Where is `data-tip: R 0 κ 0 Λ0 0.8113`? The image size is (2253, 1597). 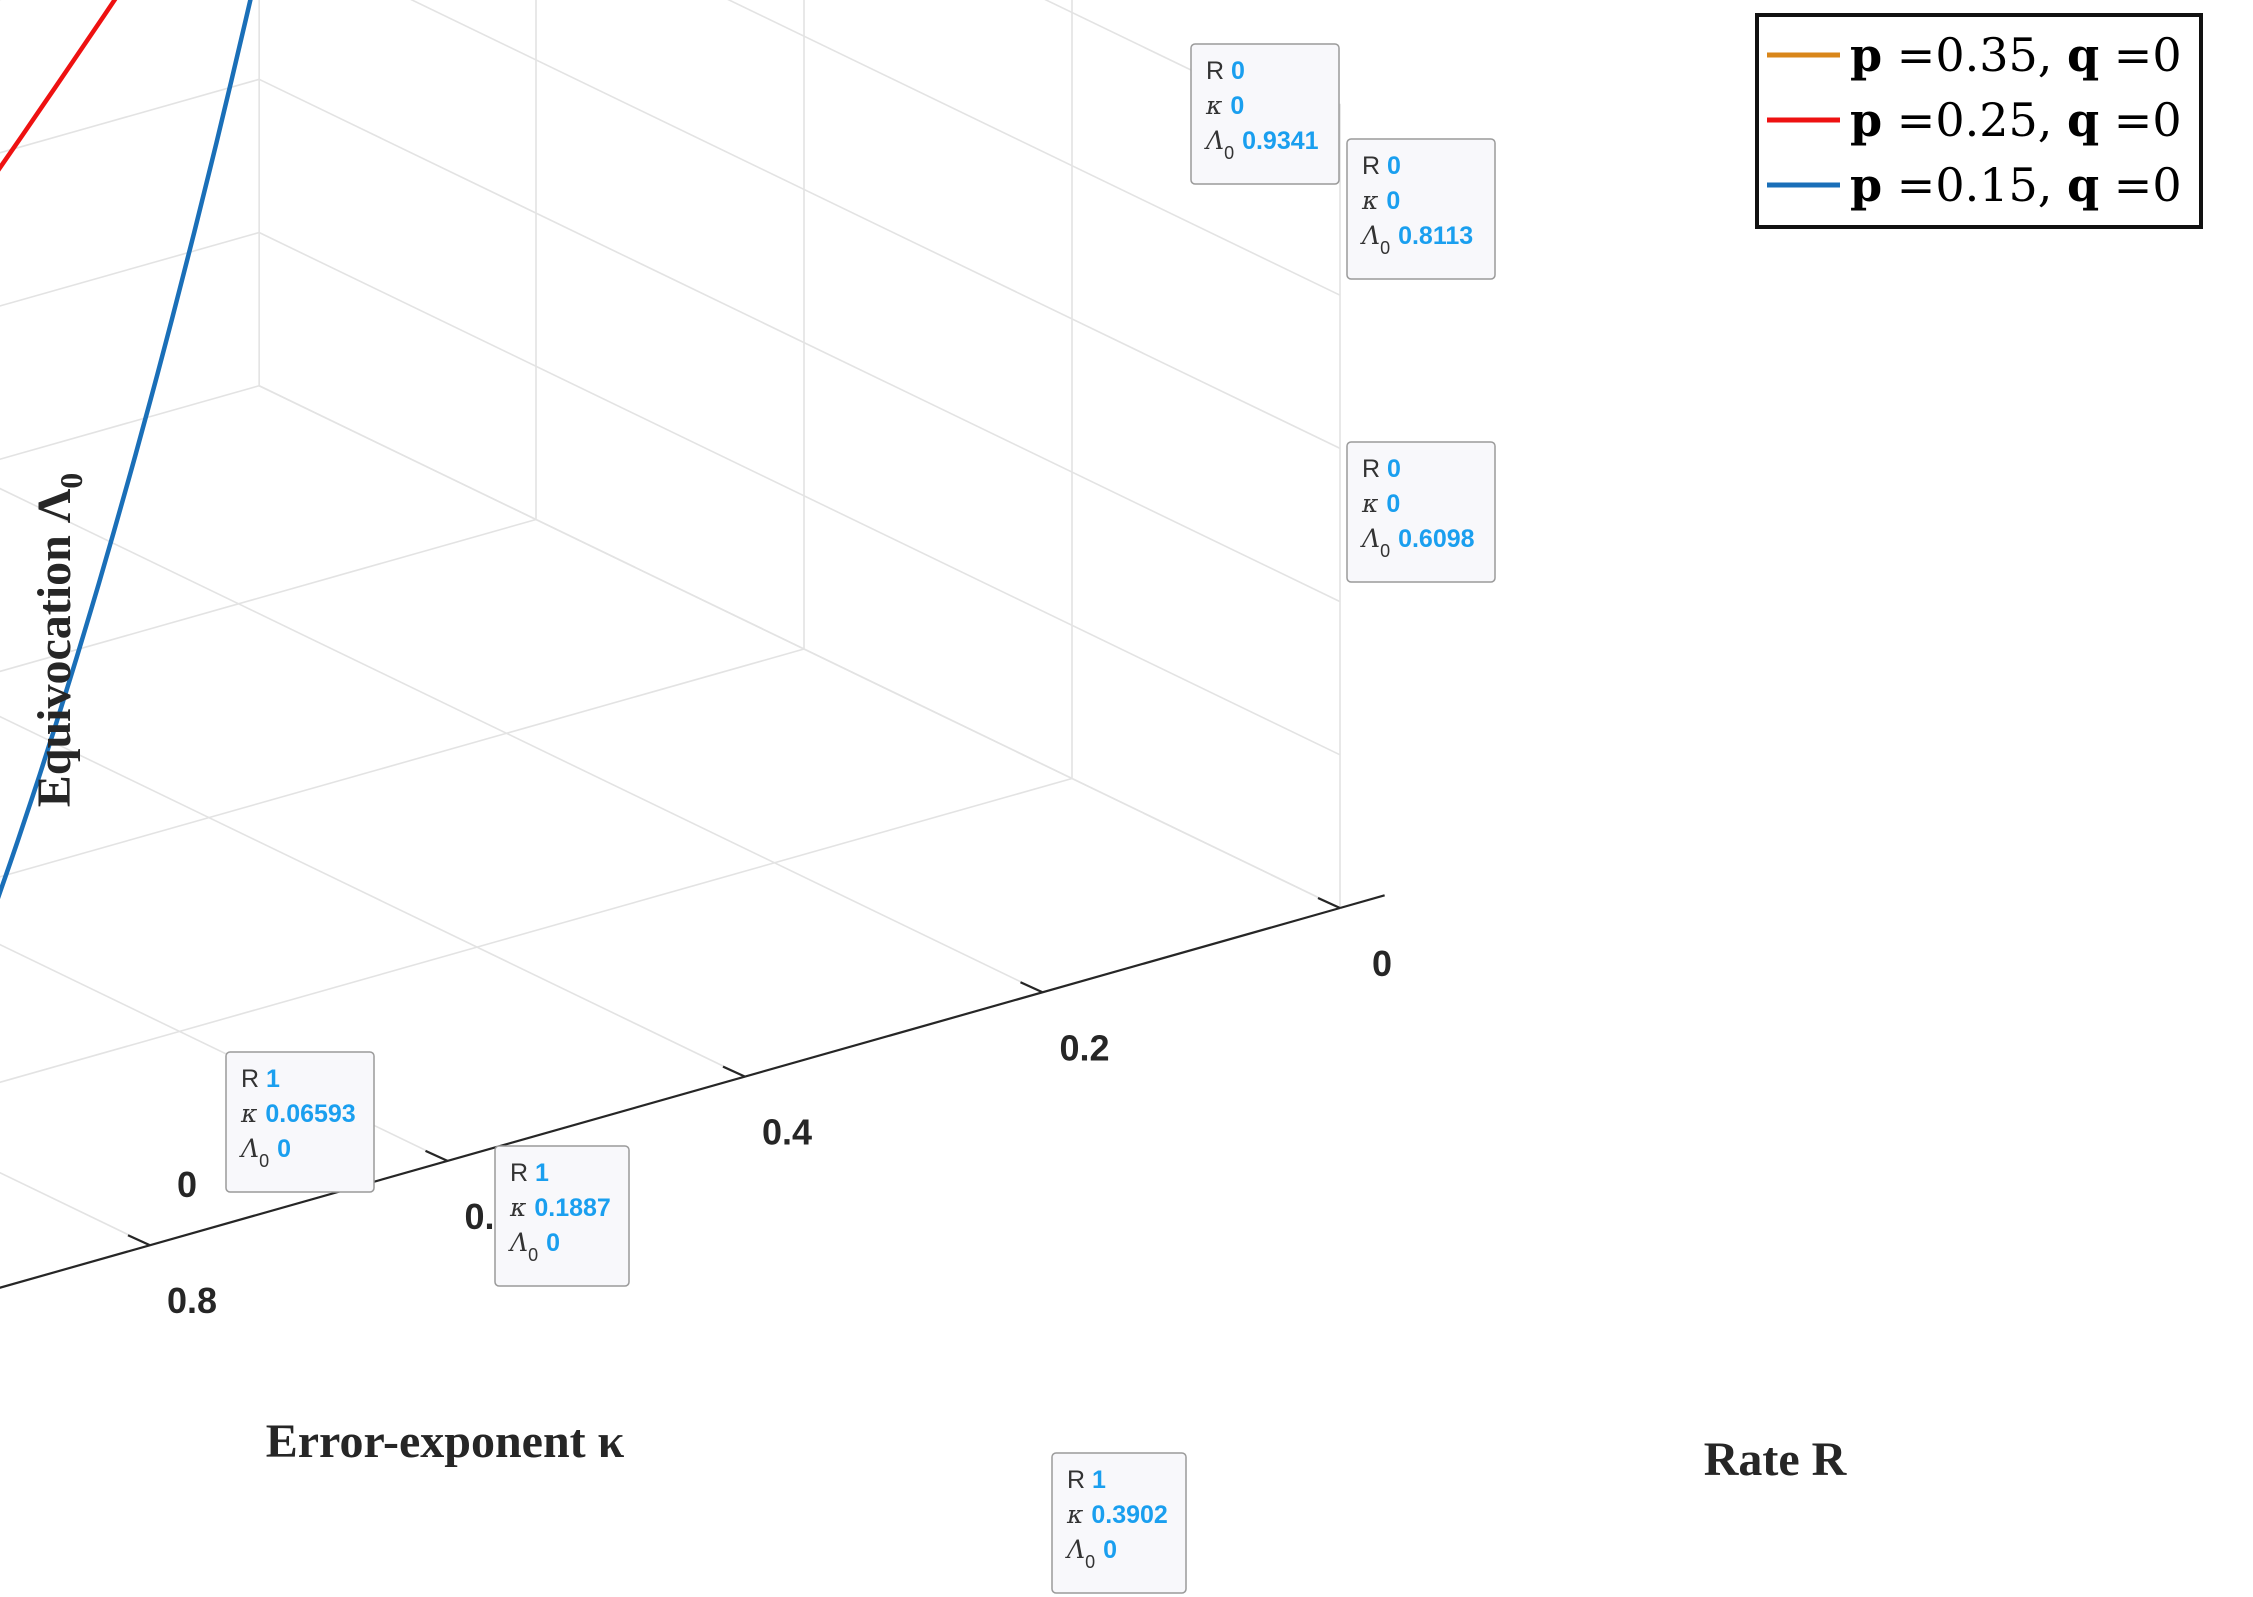 data-tip: R 0 κ 0 Λ0 0.8113 is located at coordinates (1421, 209).